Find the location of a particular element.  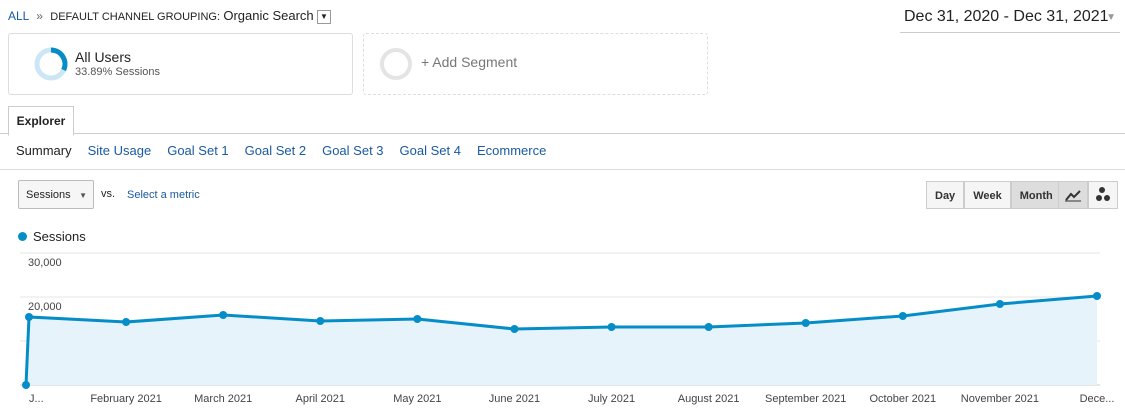

donut is located at coordinates (51, 64).